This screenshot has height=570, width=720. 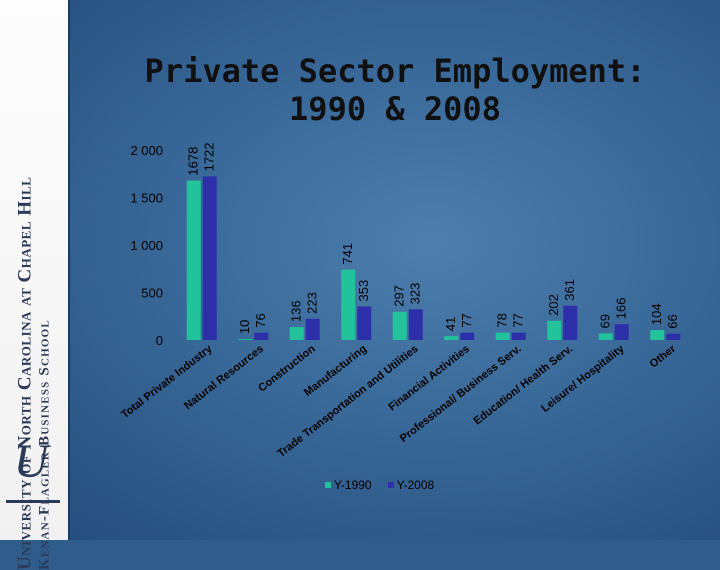 What do you see at coordinates (656, 314) in the screenshot?
I see `bar-value-label: 104` at bounding box center [656, 314].